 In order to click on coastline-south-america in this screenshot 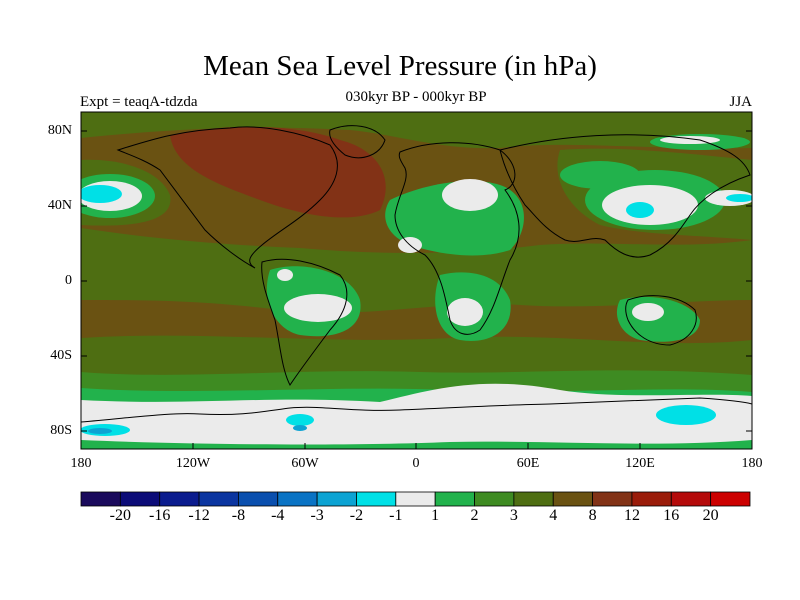, I will do `click(304, 322)`.